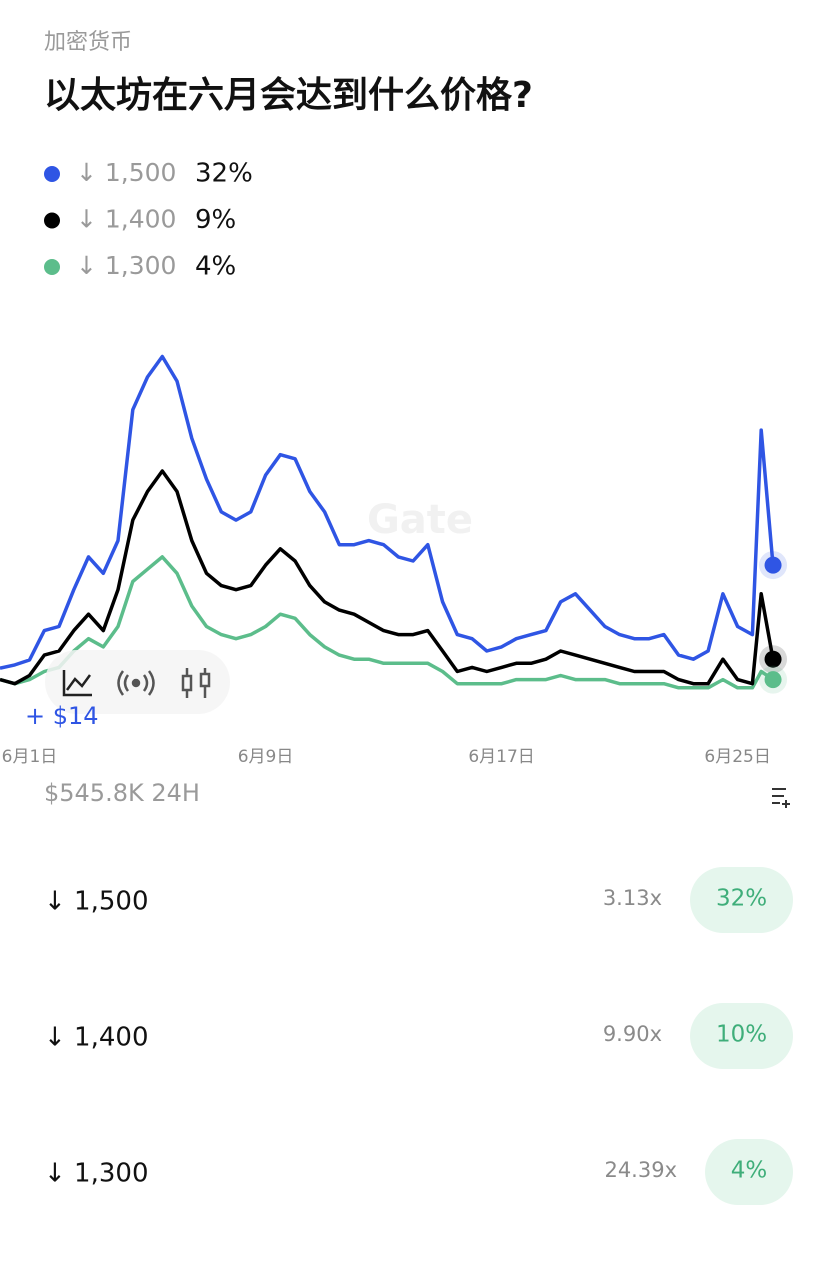  I want to click on legend-percent: 9%, so click(215, 220).